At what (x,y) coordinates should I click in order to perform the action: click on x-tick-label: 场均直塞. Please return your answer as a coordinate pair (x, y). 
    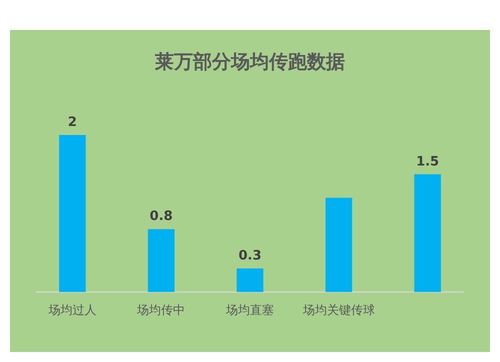
    Looking at the image, I should click on (249, 310).